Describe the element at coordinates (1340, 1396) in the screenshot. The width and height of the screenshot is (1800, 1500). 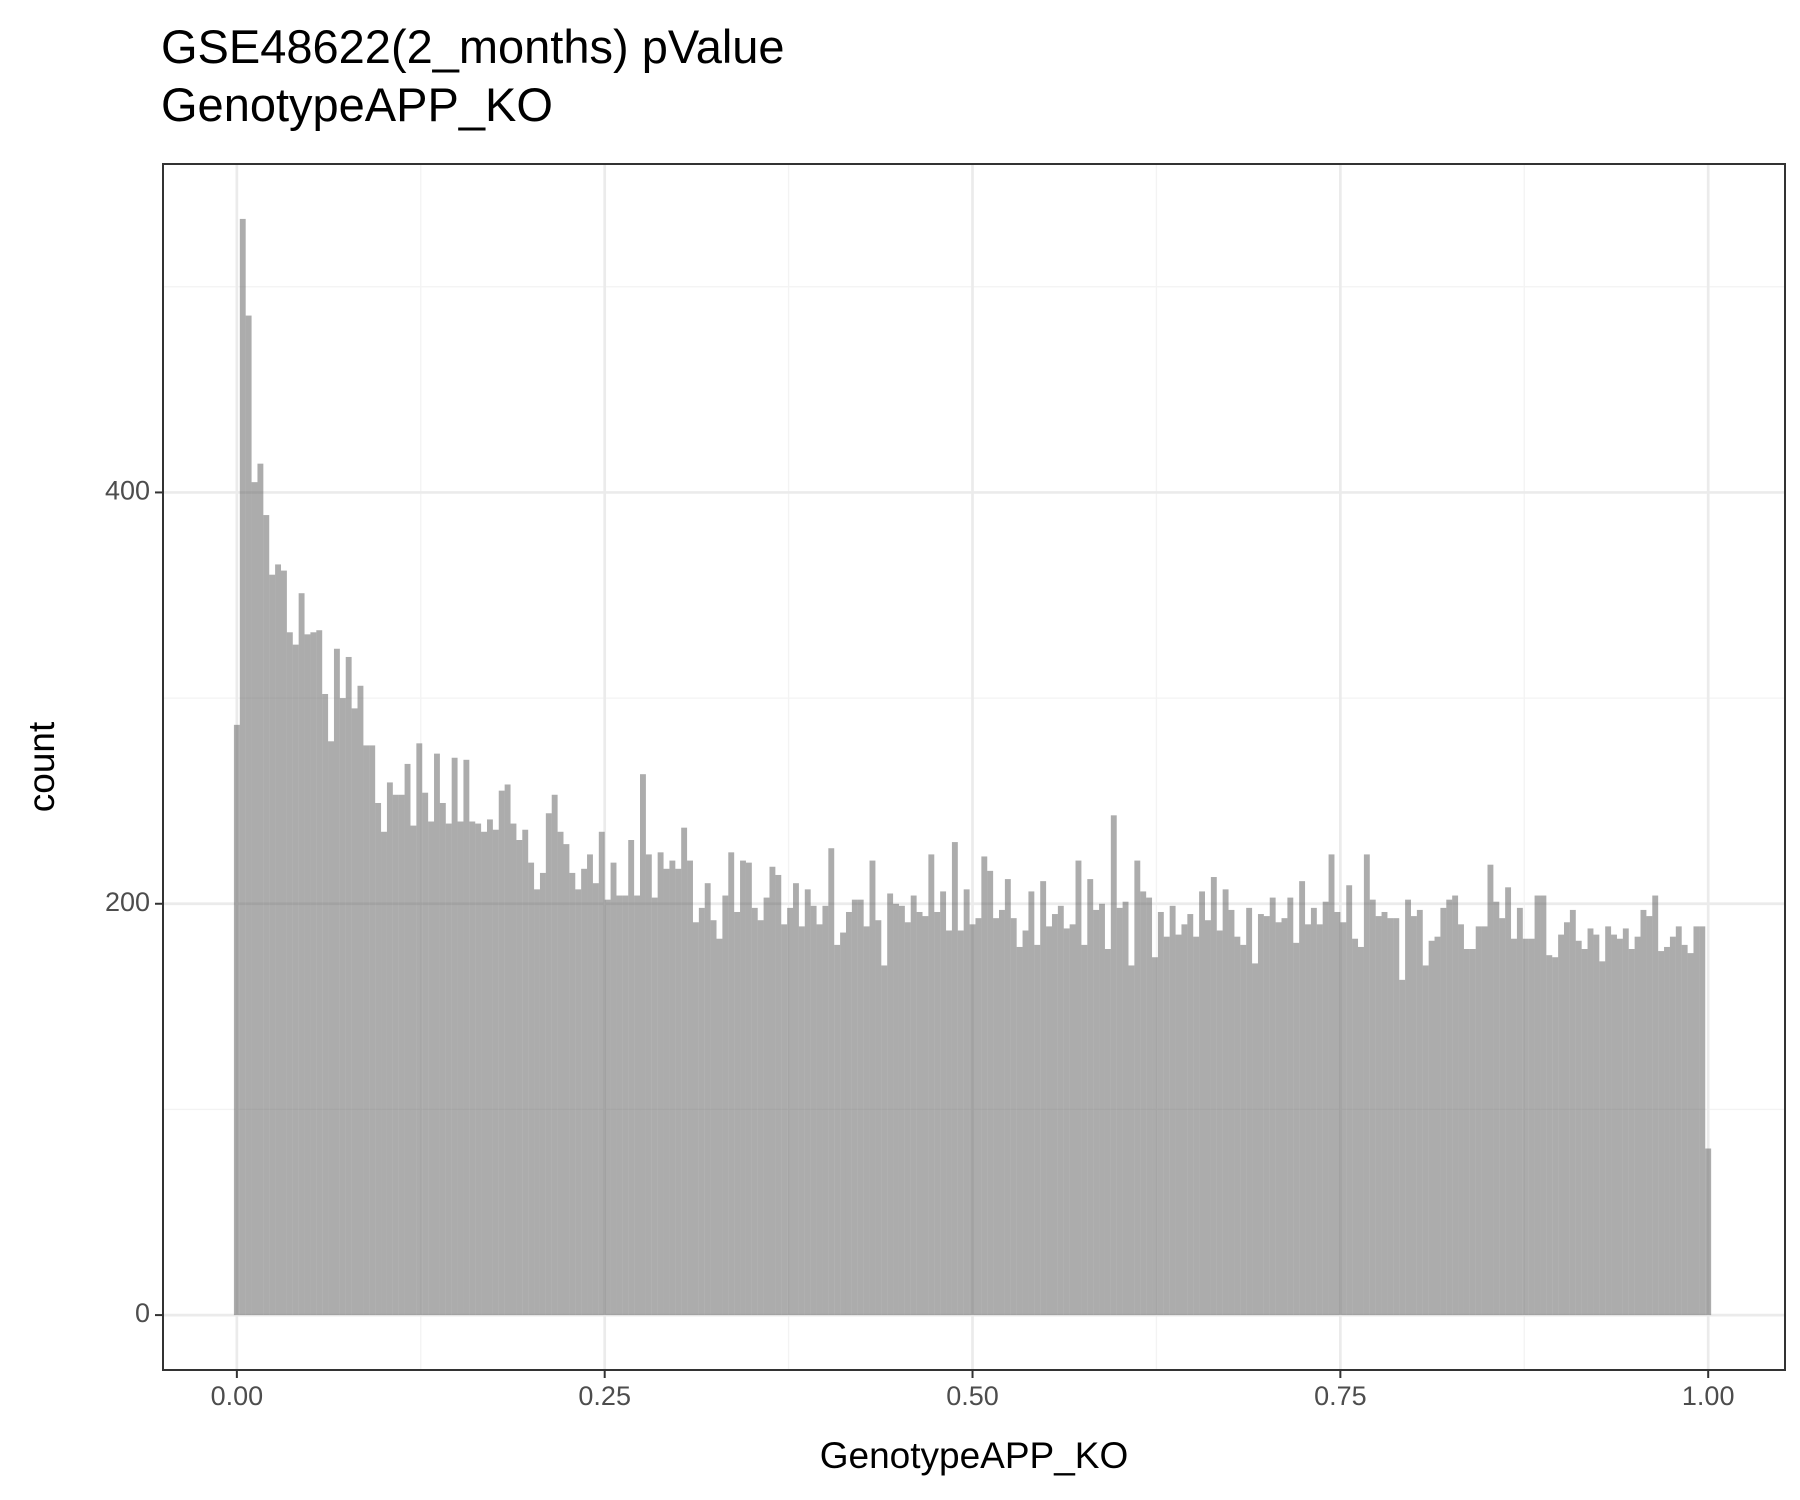
I see `x-tick-label: 0.75` at that location.